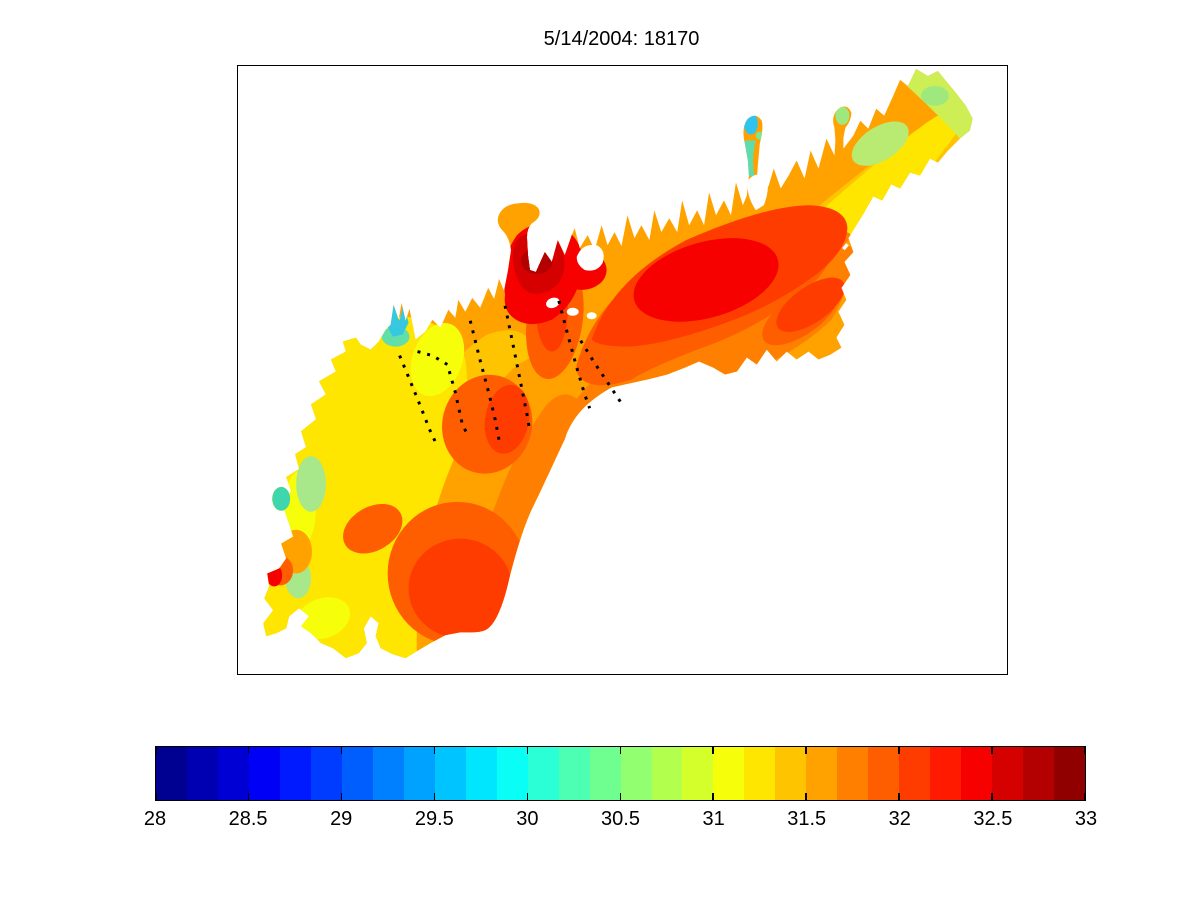  I want to click on colorbar-tick-label: 32.5, so click(993, 819).